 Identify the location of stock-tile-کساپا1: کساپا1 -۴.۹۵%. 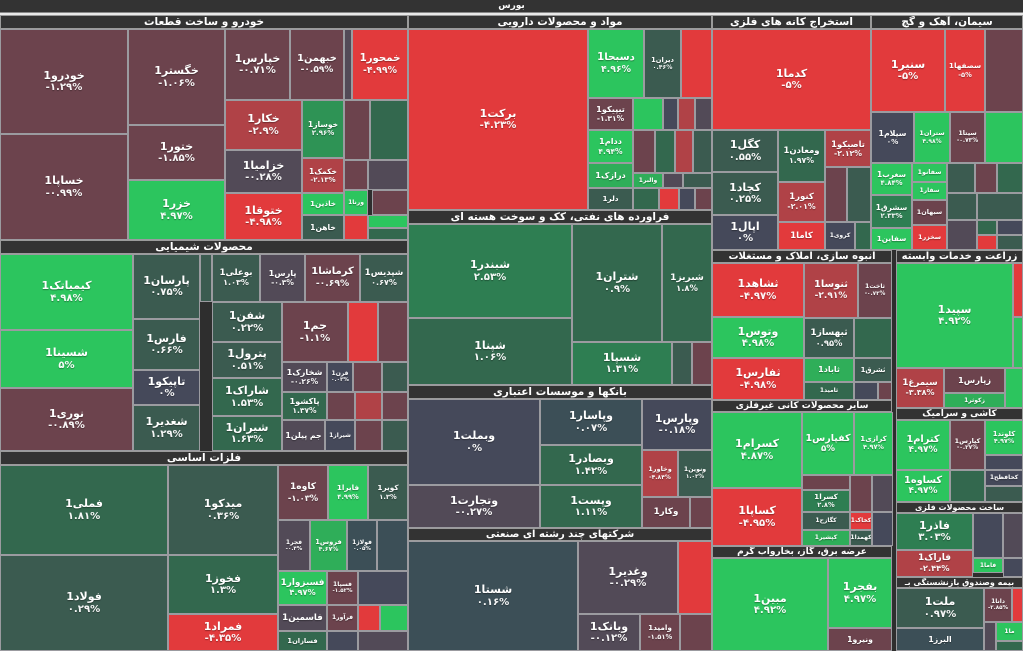
(757, 517).